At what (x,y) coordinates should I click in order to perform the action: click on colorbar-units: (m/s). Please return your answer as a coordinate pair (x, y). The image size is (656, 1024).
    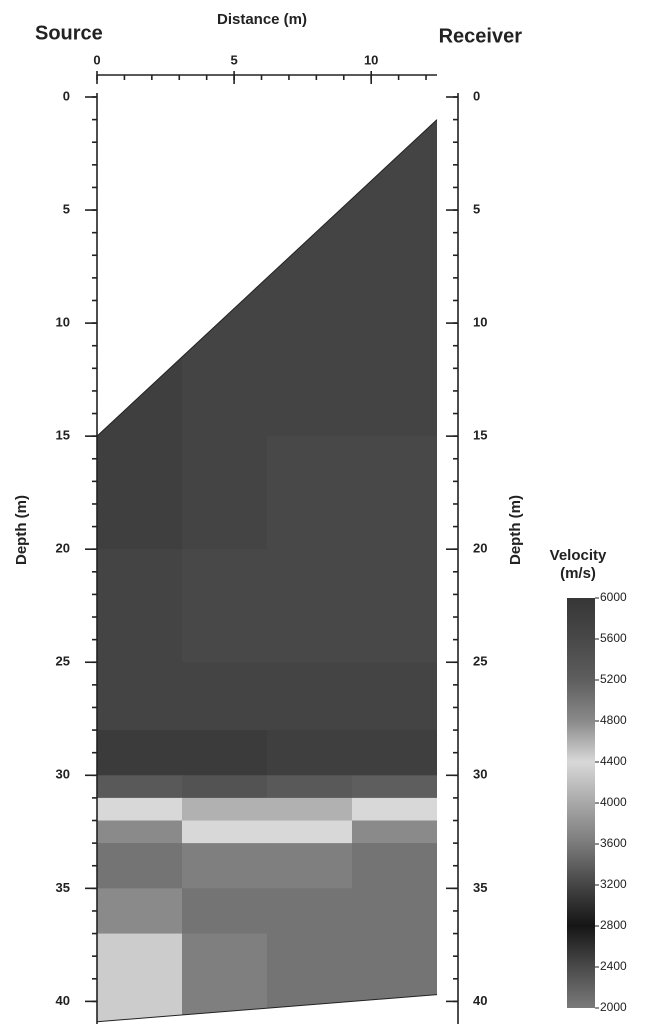
    Looking at the image, I should click on (578, 573).